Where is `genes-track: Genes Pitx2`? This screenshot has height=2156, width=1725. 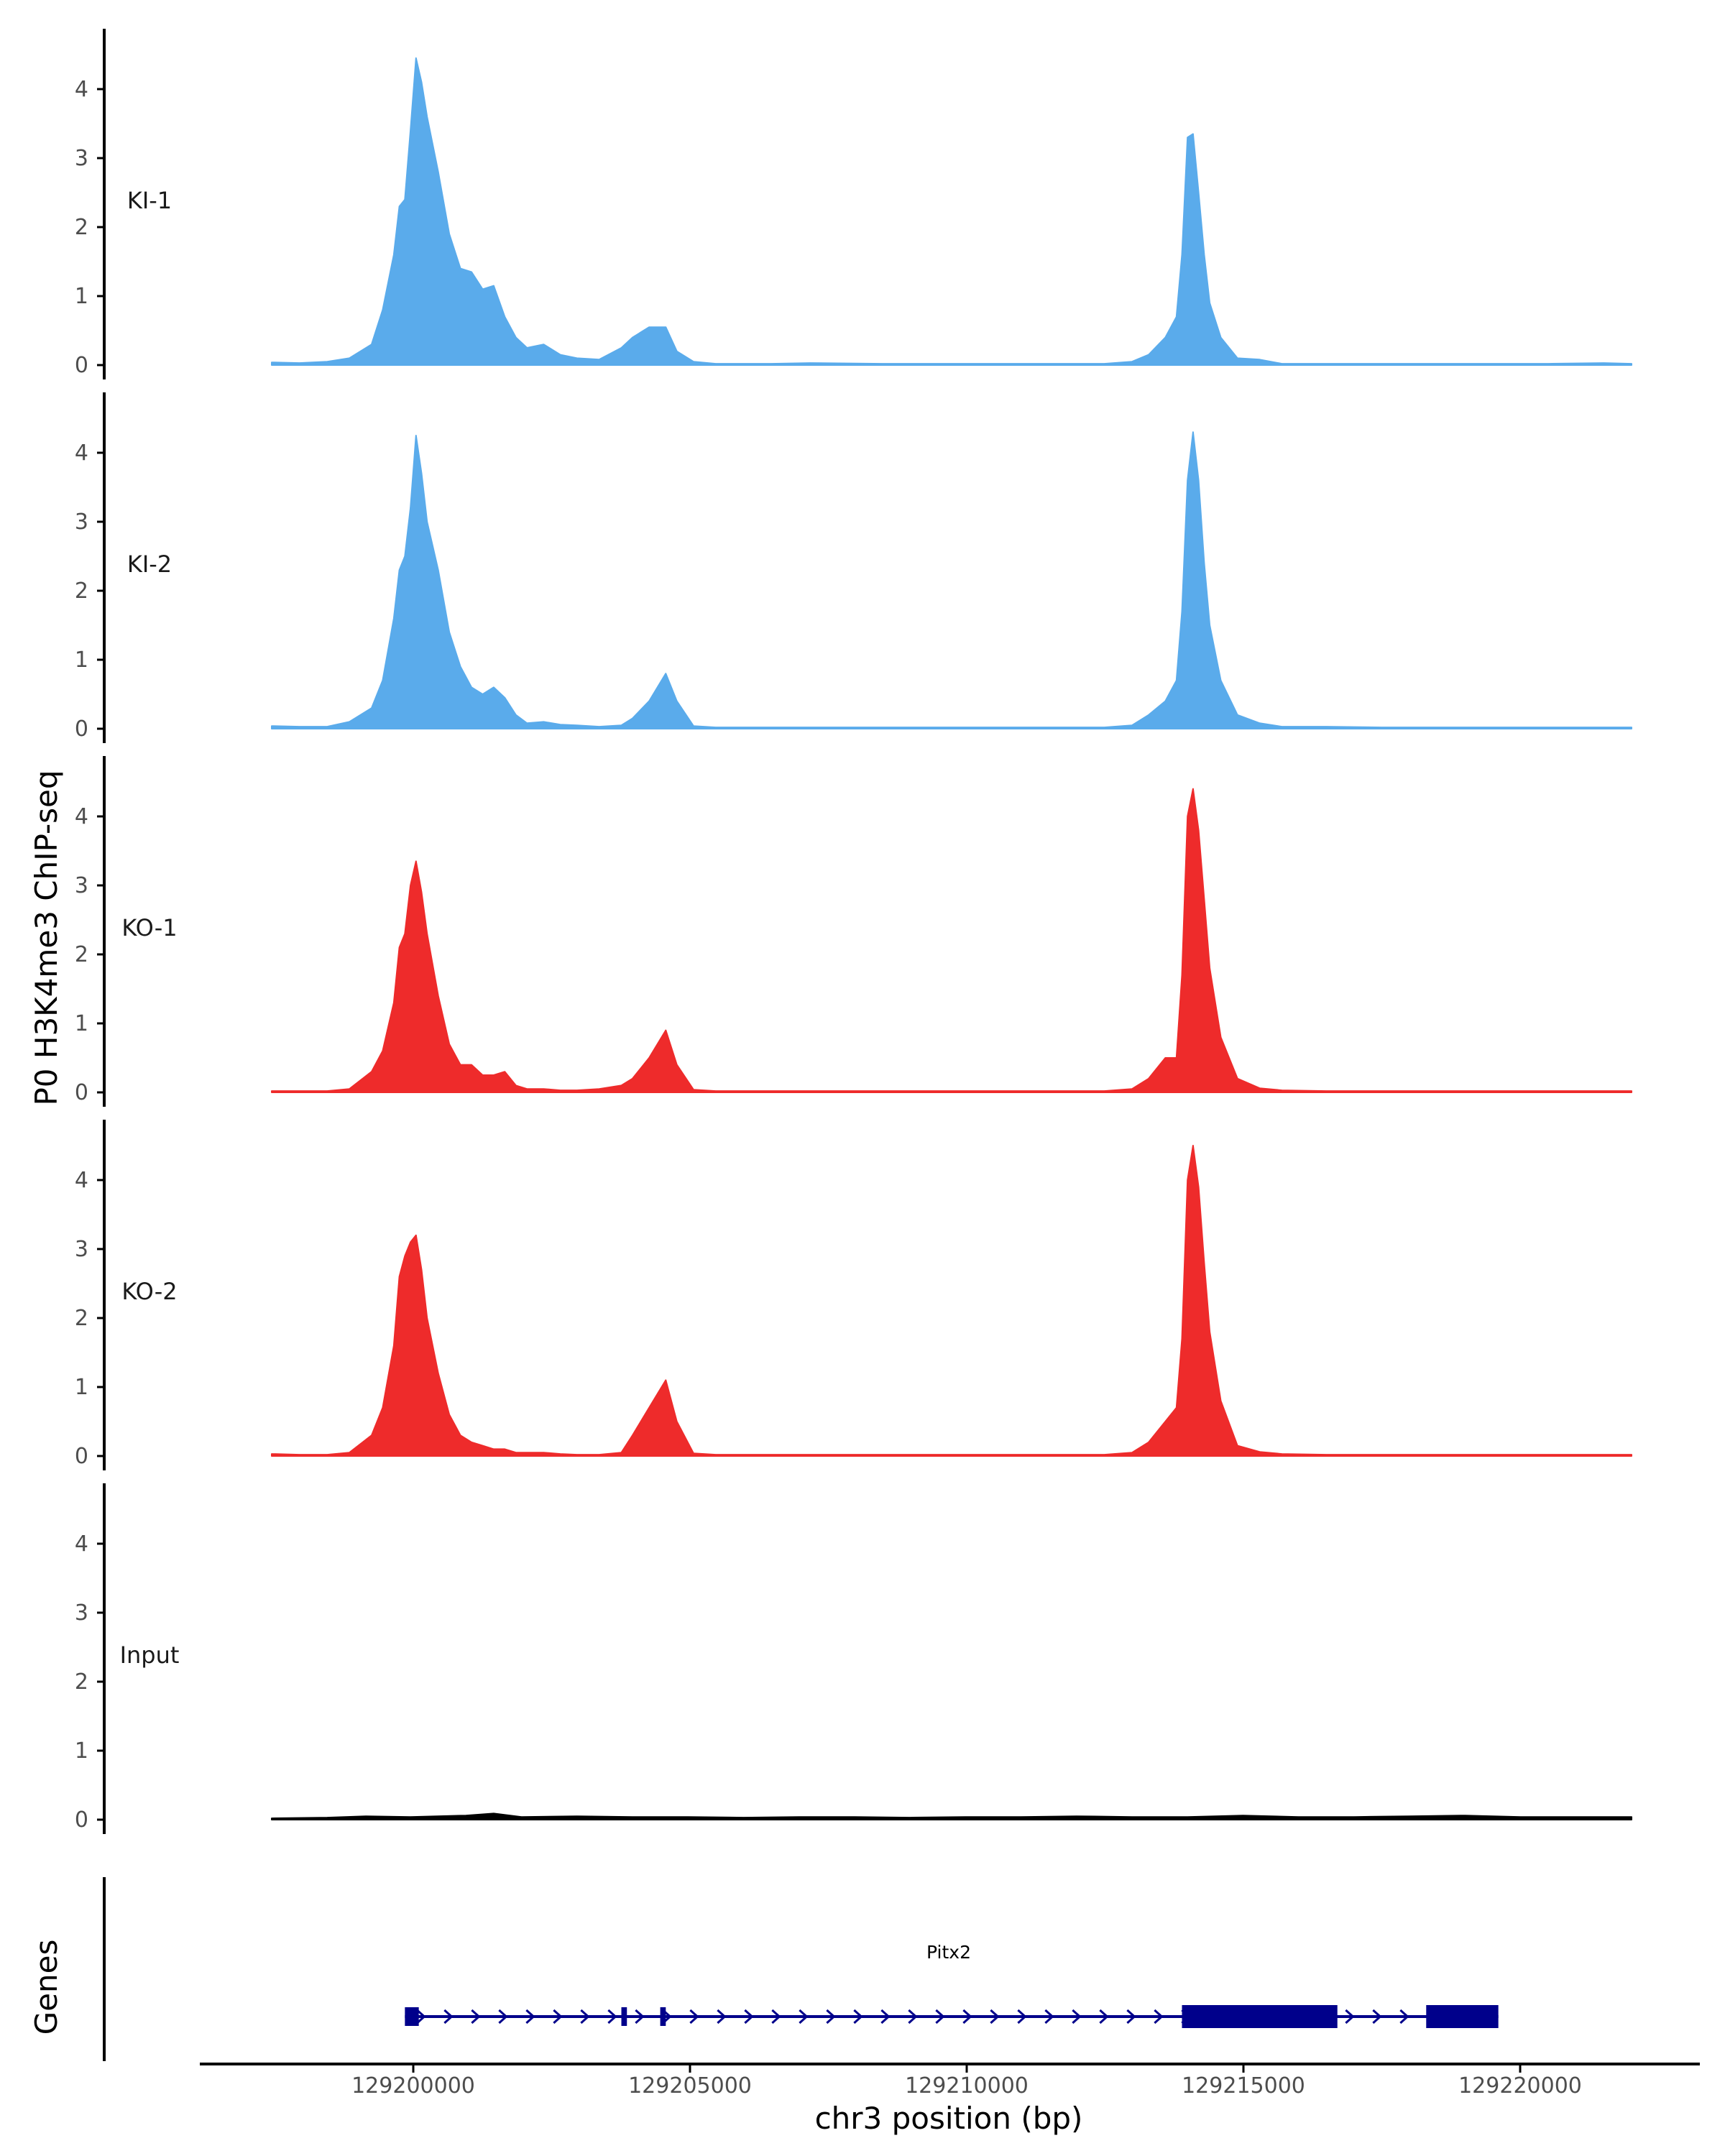
genes-track: Genes Pitx2 is located at coordinates (764, 1969).